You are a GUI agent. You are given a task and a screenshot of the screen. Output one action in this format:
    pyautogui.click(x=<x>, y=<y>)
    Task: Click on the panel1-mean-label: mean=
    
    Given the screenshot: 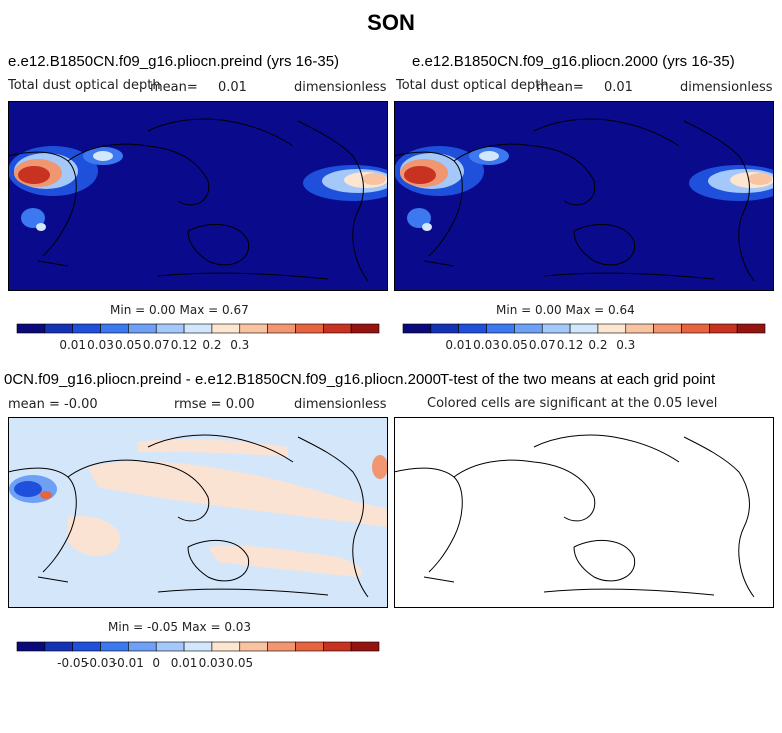 What is the action you would take?
    pyautogui.click(x=174, y=87)
    